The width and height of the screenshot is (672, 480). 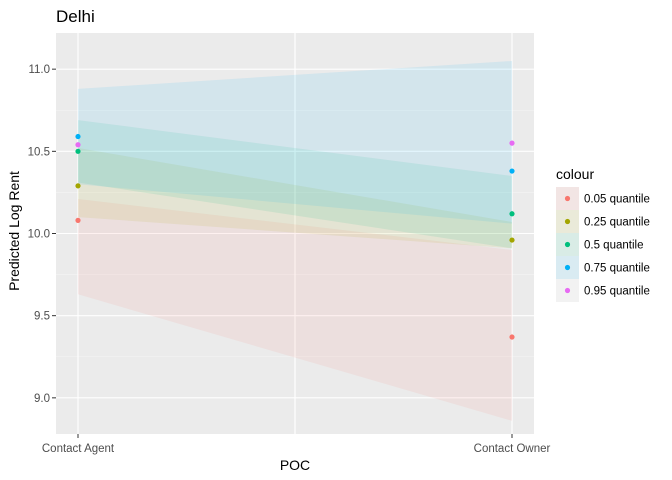 What do you see at coordinates (512, 449) in the screenshot?
I see `x-tick-label: Contact Owner` at bounding box center [512, 449].